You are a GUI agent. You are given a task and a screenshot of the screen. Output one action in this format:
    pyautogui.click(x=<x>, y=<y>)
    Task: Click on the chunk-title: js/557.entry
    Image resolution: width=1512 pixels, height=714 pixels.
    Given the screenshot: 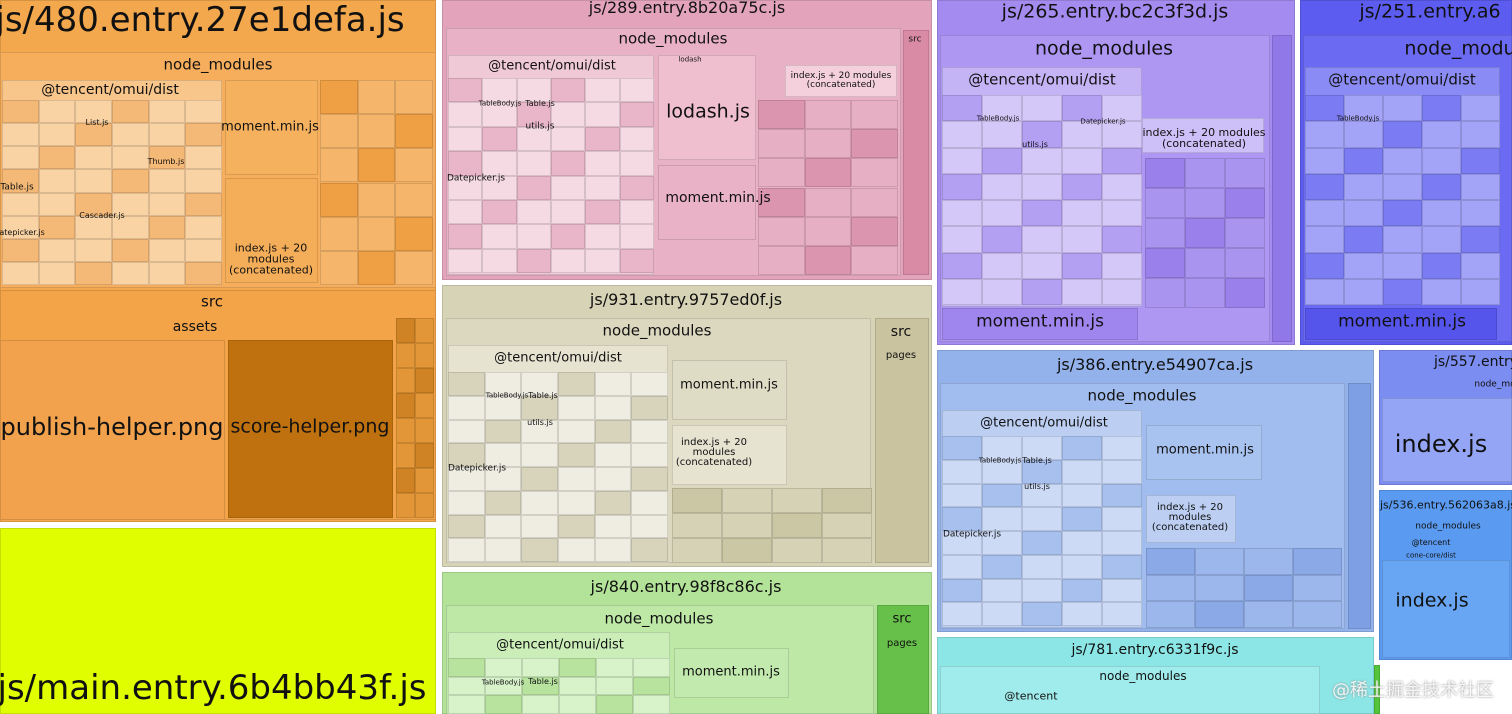 What is the action you would take?
    pyautogui.click(x=1472, y=362)
    